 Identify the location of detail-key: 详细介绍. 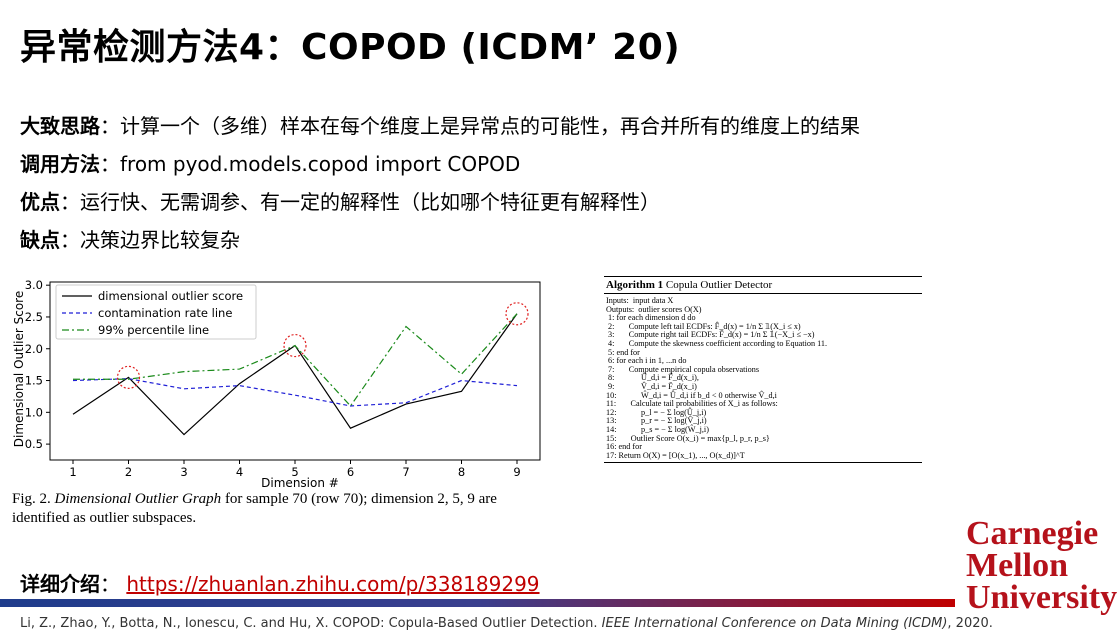
(60, 584).